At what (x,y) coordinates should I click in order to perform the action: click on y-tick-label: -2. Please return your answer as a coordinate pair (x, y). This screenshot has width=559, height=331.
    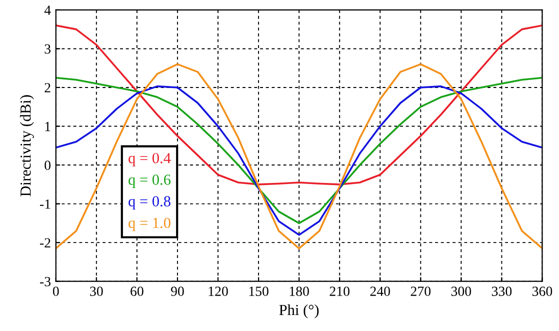
    Looking at the image, I should click on (45, 243).